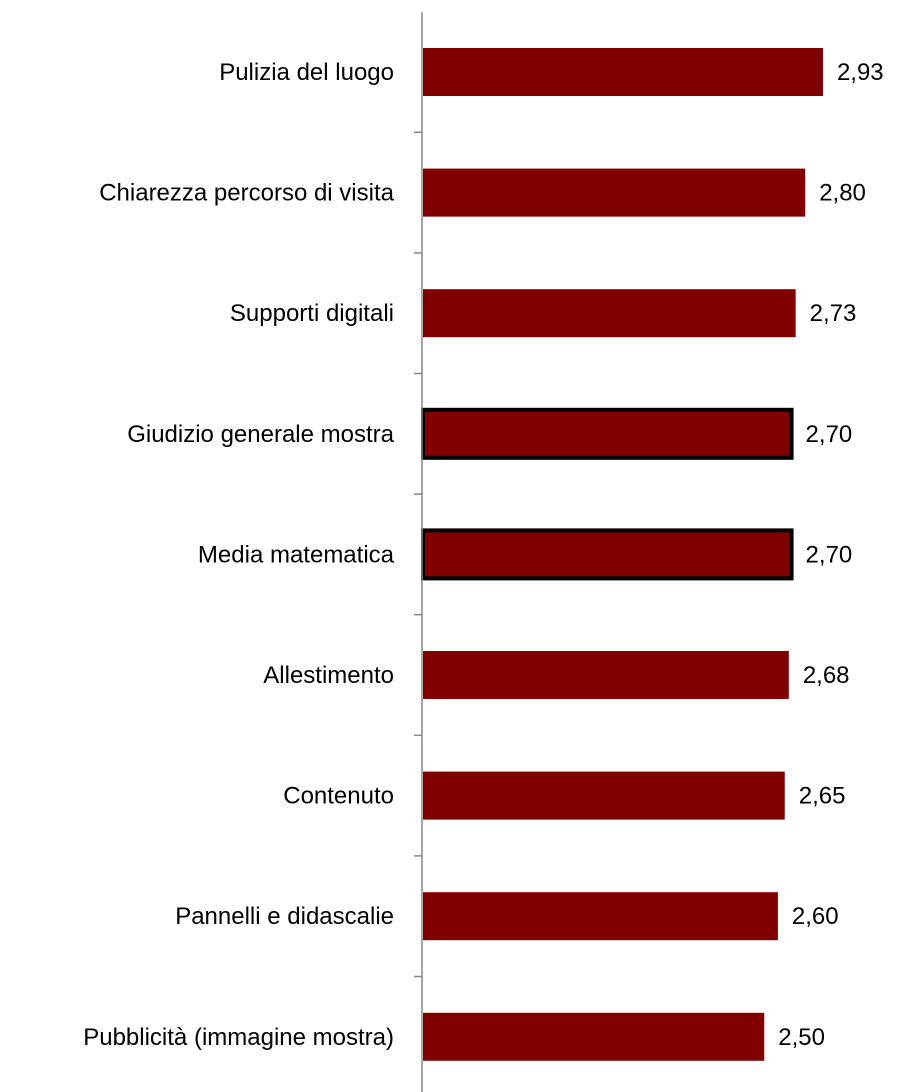 This screenshot has height=1092, width=902. What do you see at coordinates (833, 313) in the screenshot?
I see `value-label-supporti-digitali: 2,73` at bounding box center [833, 313].